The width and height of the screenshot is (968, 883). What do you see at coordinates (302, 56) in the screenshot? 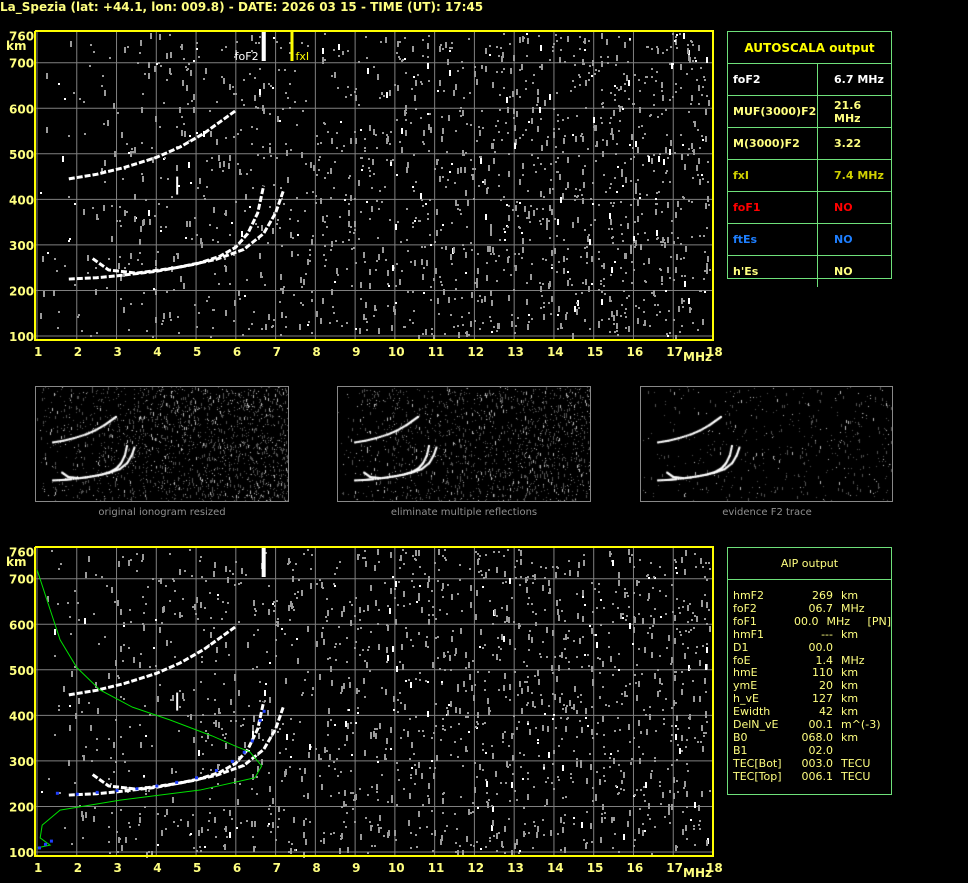
I see `marker-label: fxI` at bounding box center [302, 56].